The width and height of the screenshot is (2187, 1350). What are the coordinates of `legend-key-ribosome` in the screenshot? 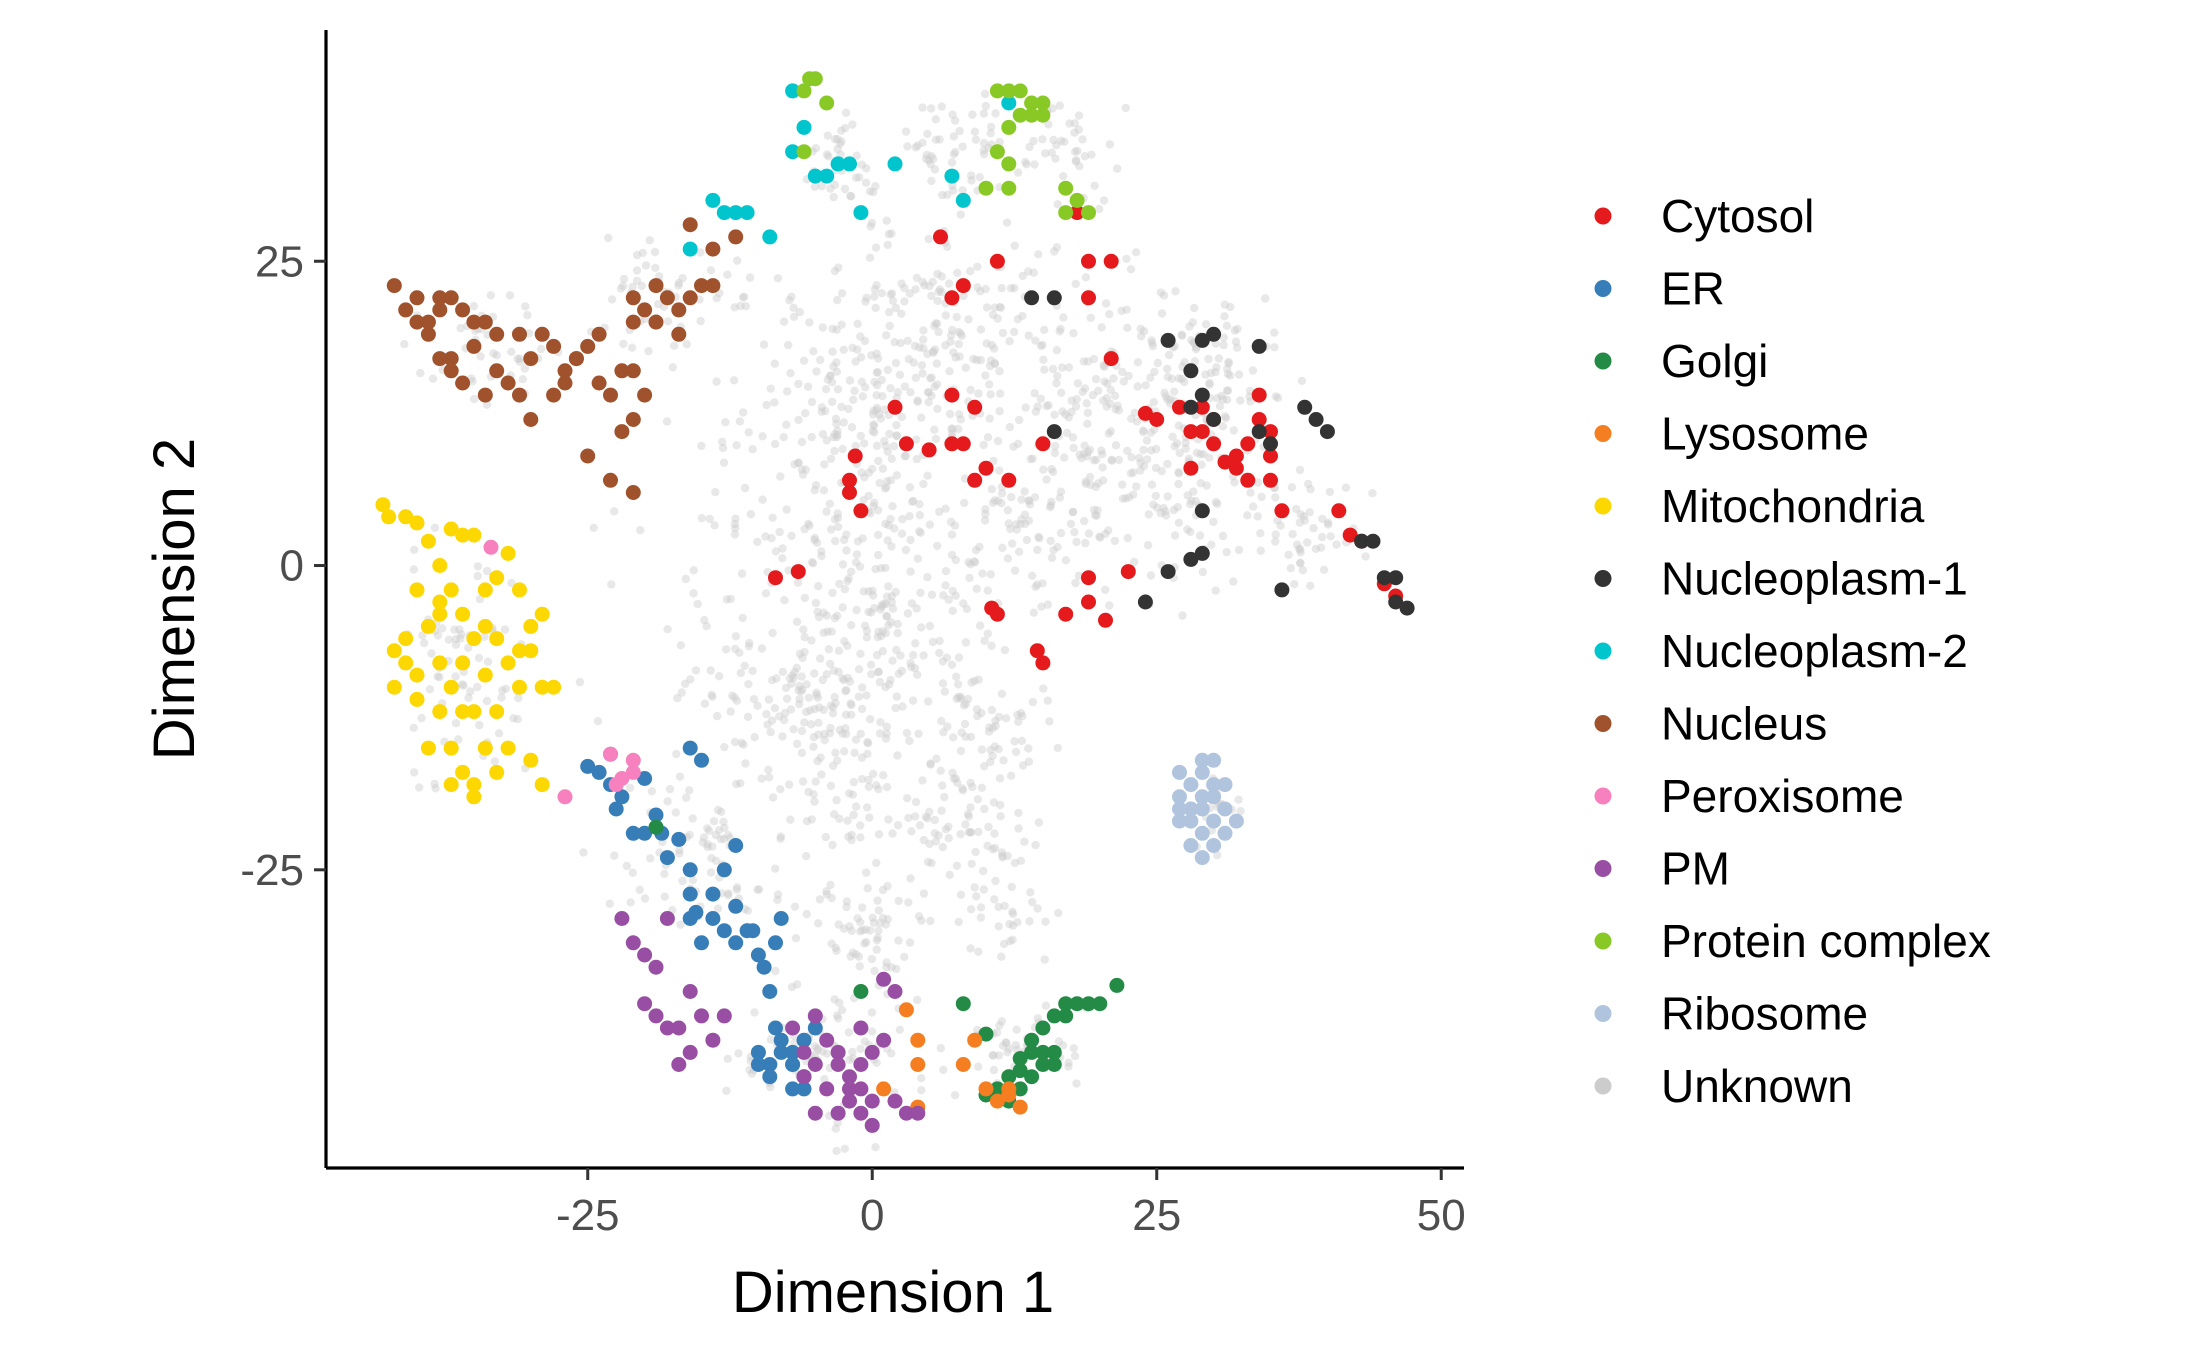 It's located at (1603, 1013).